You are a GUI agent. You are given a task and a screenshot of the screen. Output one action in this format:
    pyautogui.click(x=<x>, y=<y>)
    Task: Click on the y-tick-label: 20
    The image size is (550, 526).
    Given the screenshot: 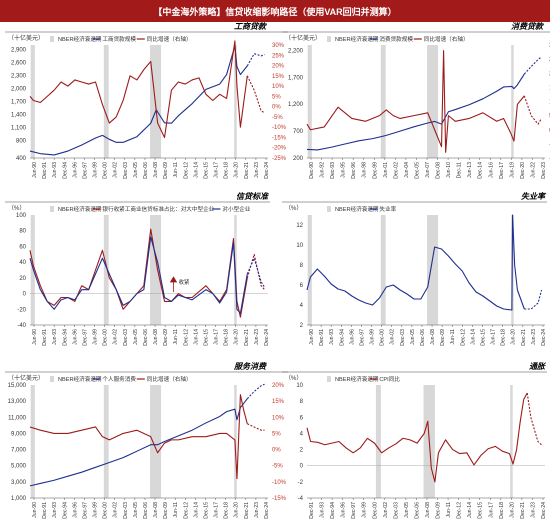 What is the action you would take?
    pyautogui.click(x=22, y=279)
    